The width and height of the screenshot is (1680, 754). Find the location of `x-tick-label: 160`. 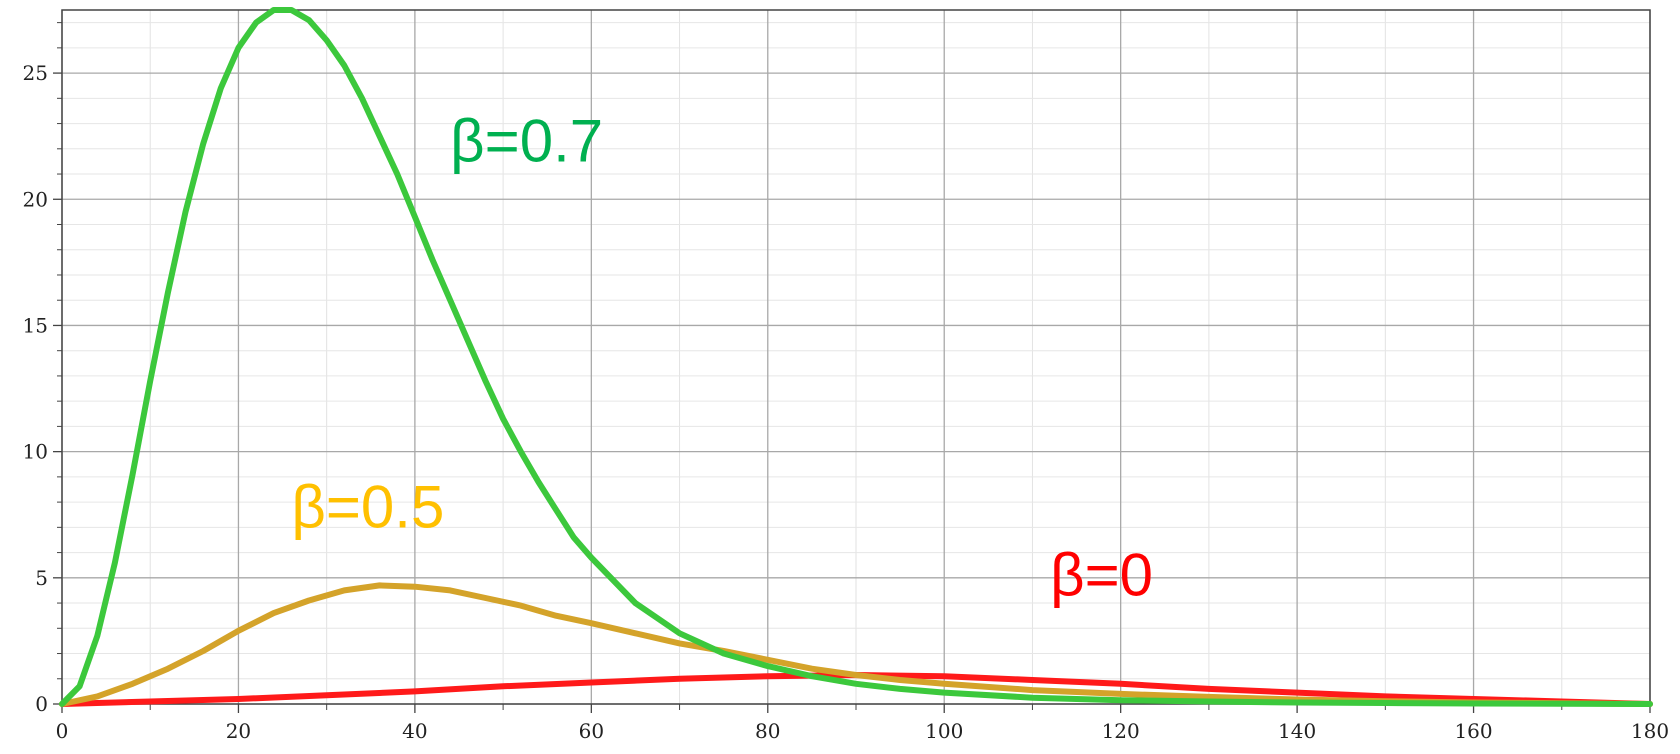

x-tick-label: 160 is located at coordinates (1473, 731).